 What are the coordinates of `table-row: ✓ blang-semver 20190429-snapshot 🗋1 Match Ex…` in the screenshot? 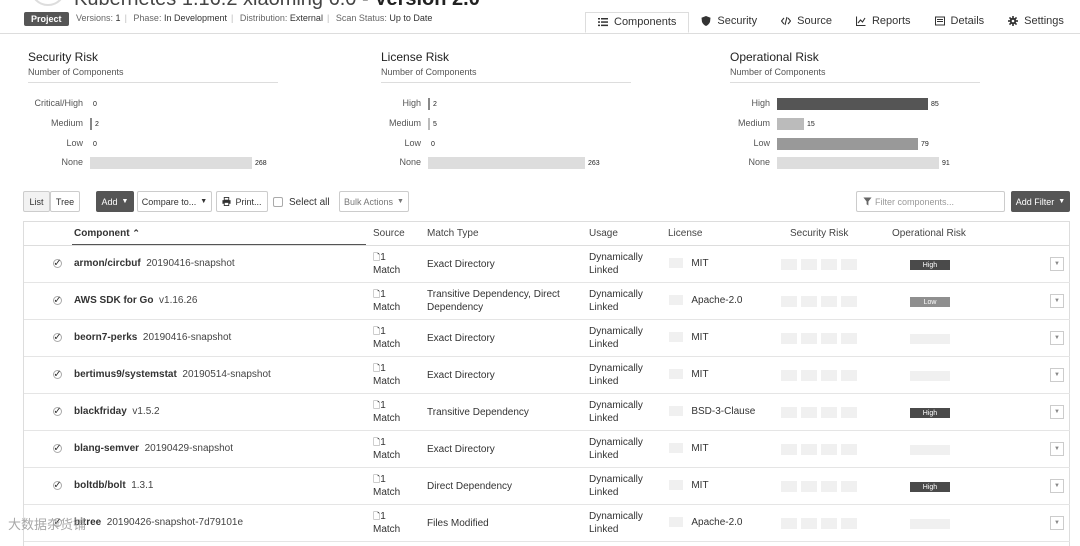 It's located at (547, 449).